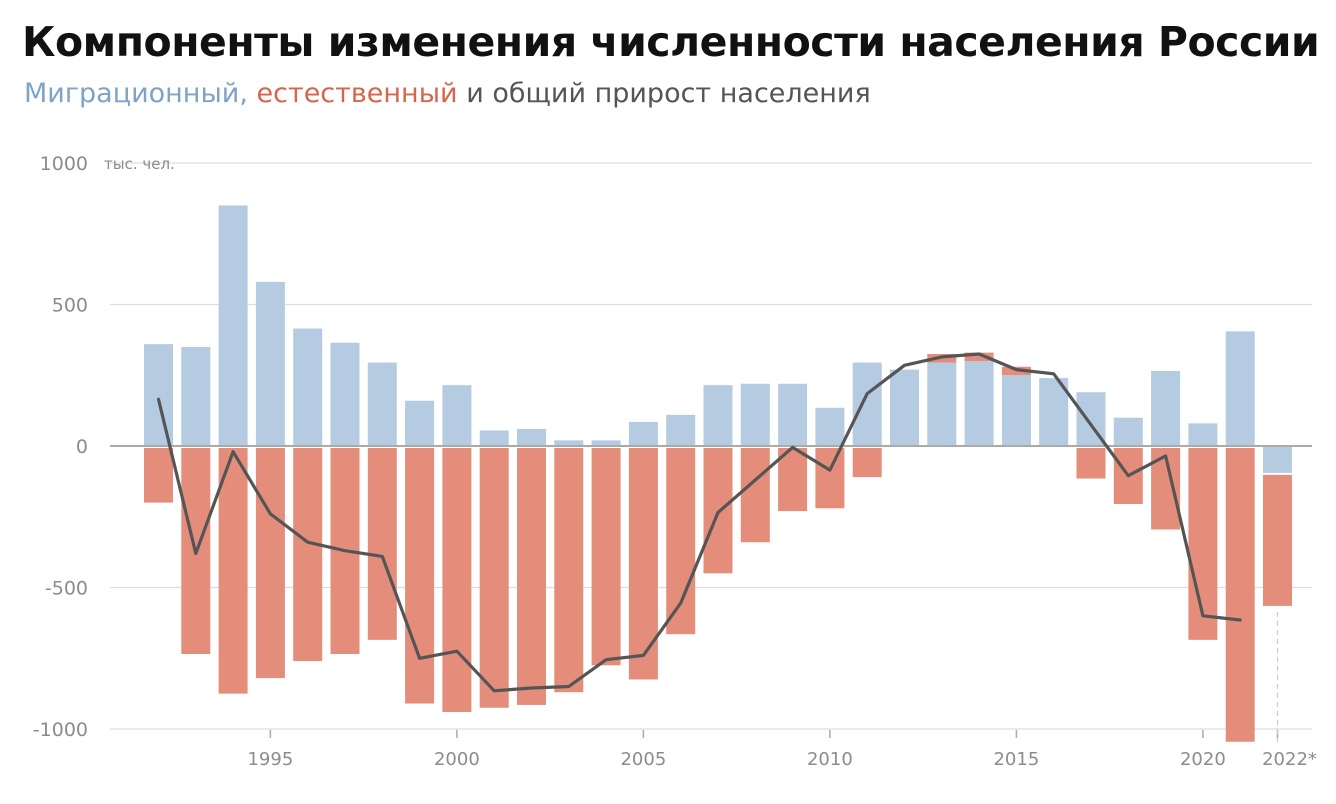 The height and width of the screenshot is (804, 1336). What do you see at coordinates (345, 394) in the screenshot?
I see `bar-migration-1997` at bounding box center [345, 394].